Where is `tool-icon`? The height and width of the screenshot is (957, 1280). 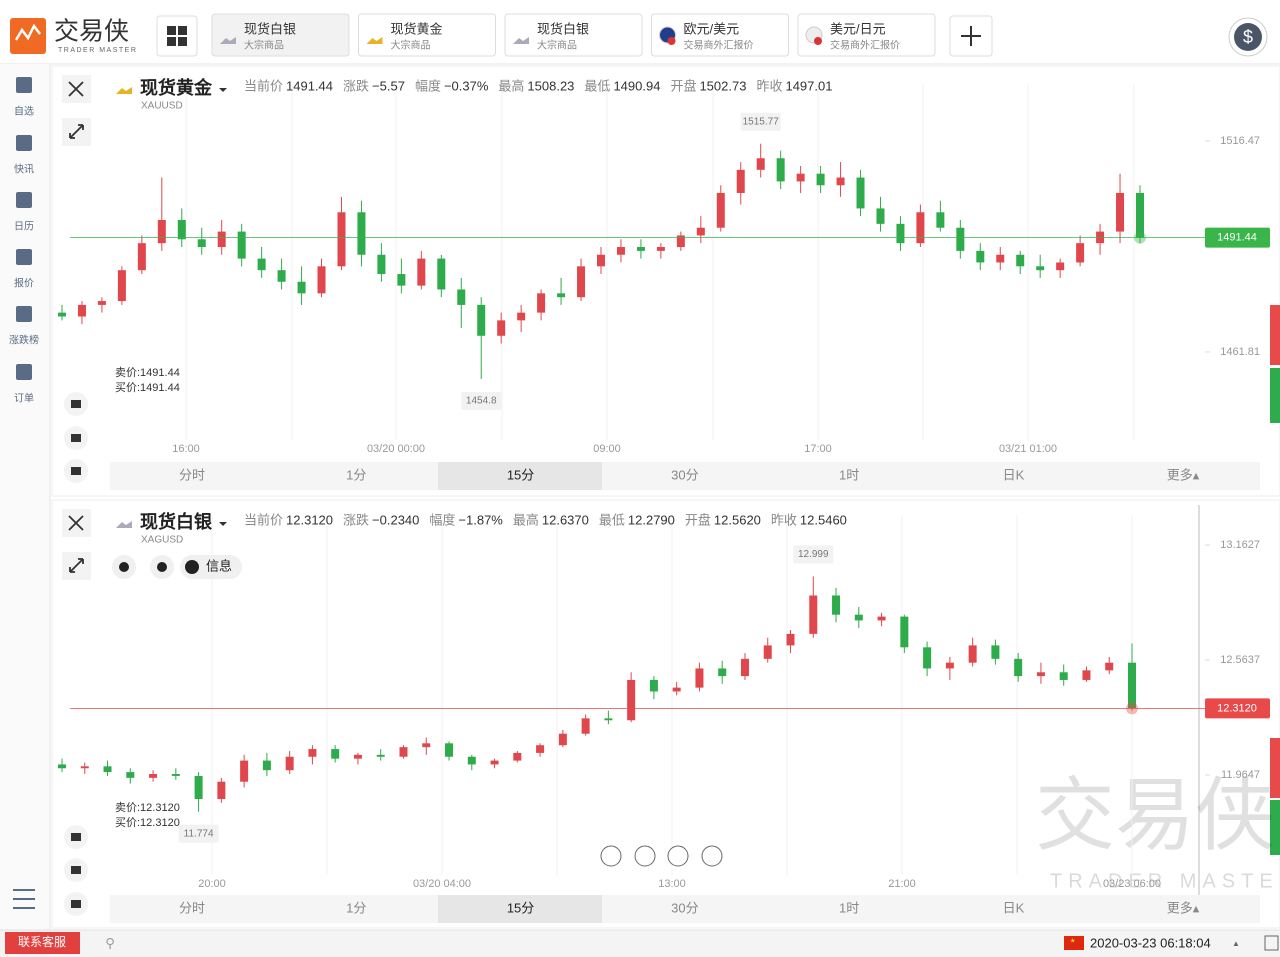
tool-icon is located at coordinates (76, 438).